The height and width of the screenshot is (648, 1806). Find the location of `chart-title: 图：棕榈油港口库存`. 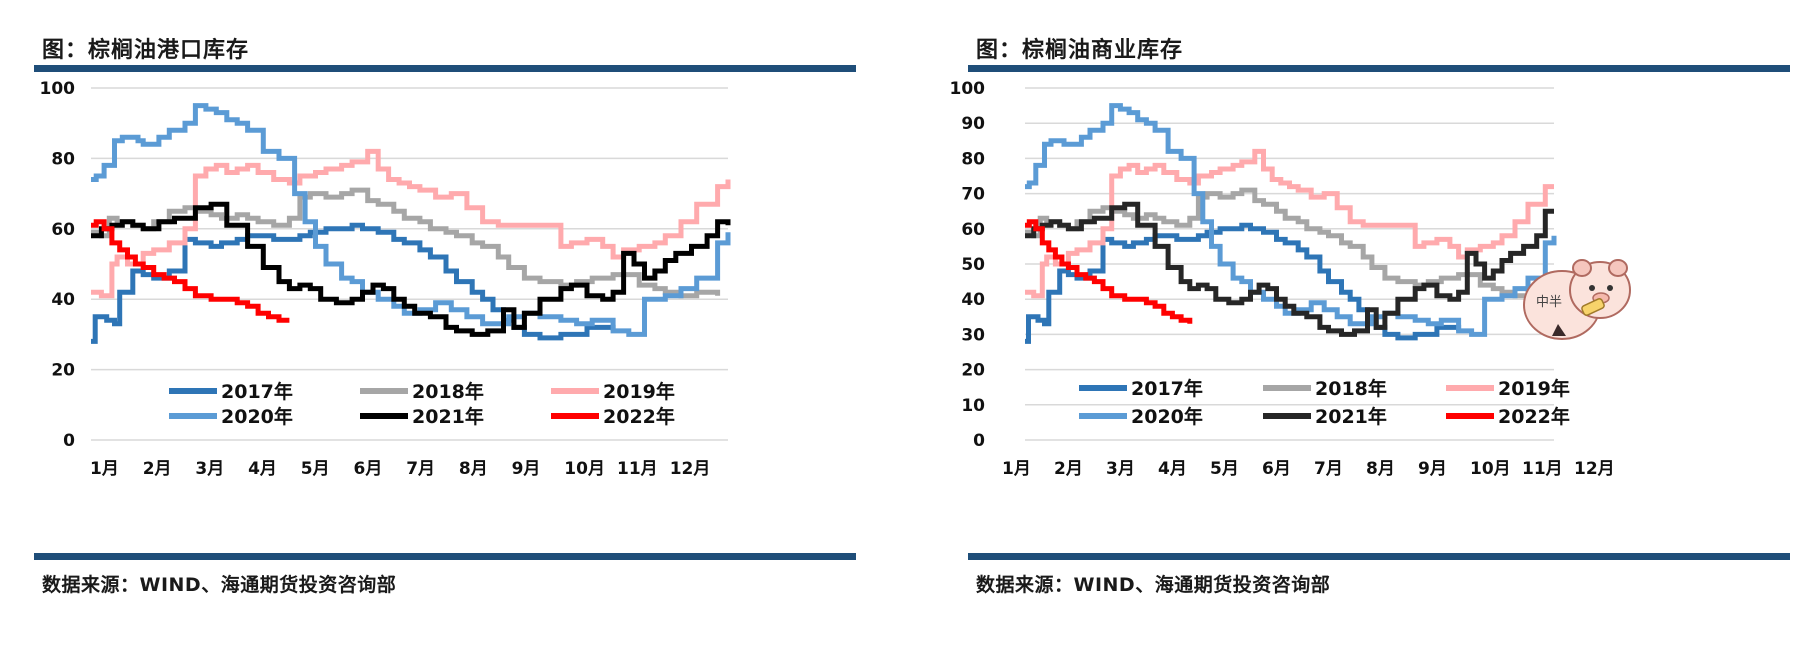

chart-title: 图：棕榈油港口库存 is located at coordinates (146, 50).